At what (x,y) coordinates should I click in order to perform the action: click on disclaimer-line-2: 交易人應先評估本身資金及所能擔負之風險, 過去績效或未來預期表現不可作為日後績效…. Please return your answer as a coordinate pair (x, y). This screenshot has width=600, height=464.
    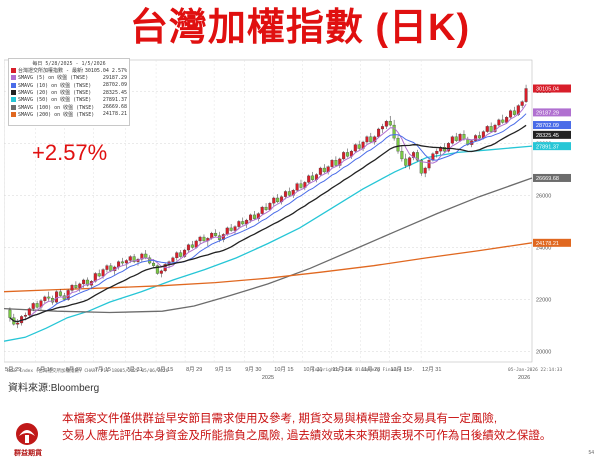
    Looking at the image, I should click on (307, 436).